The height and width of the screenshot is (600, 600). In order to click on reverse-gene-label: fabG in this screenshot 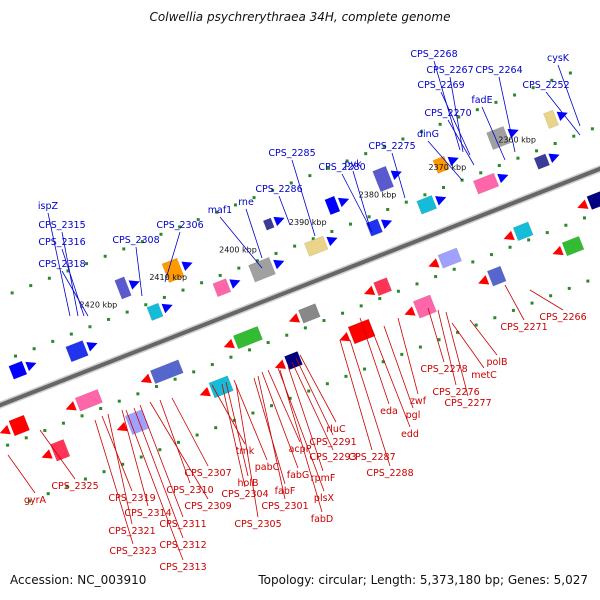, I will do `click(298, 475)`.